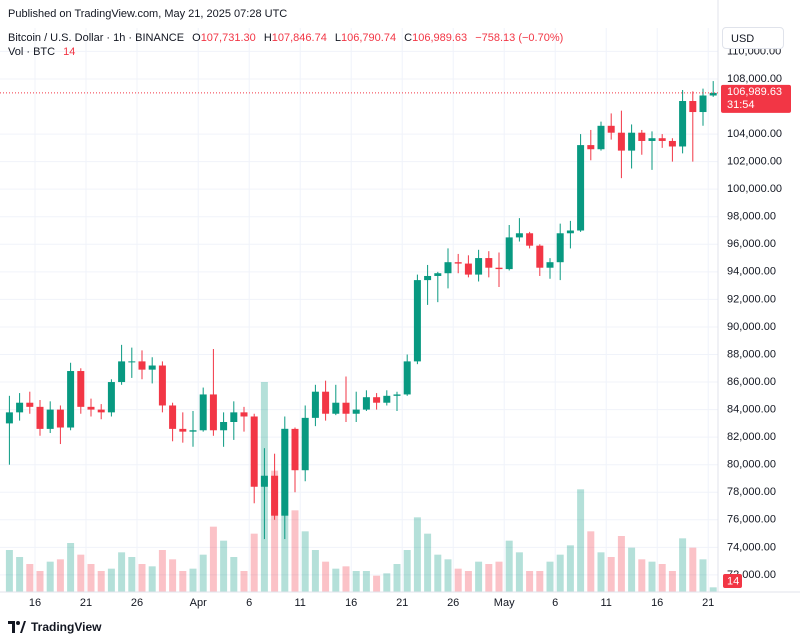  What do you see at coordinates (267, 38) in the screenshot?
I see `h-label: H` at bounding box center [267, 38].